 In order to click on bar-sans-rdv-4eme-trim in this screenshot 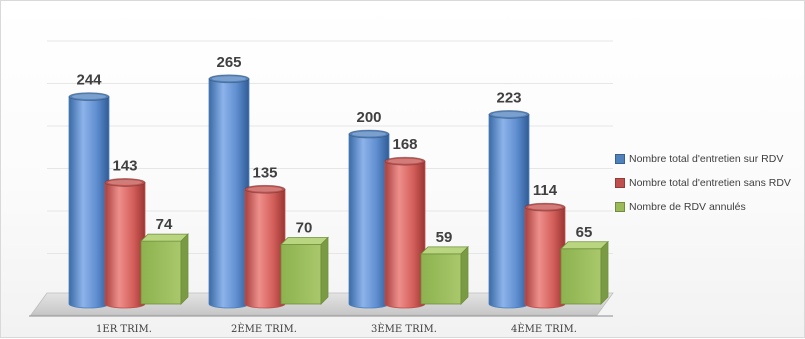, I will do `click(545, 255)`.